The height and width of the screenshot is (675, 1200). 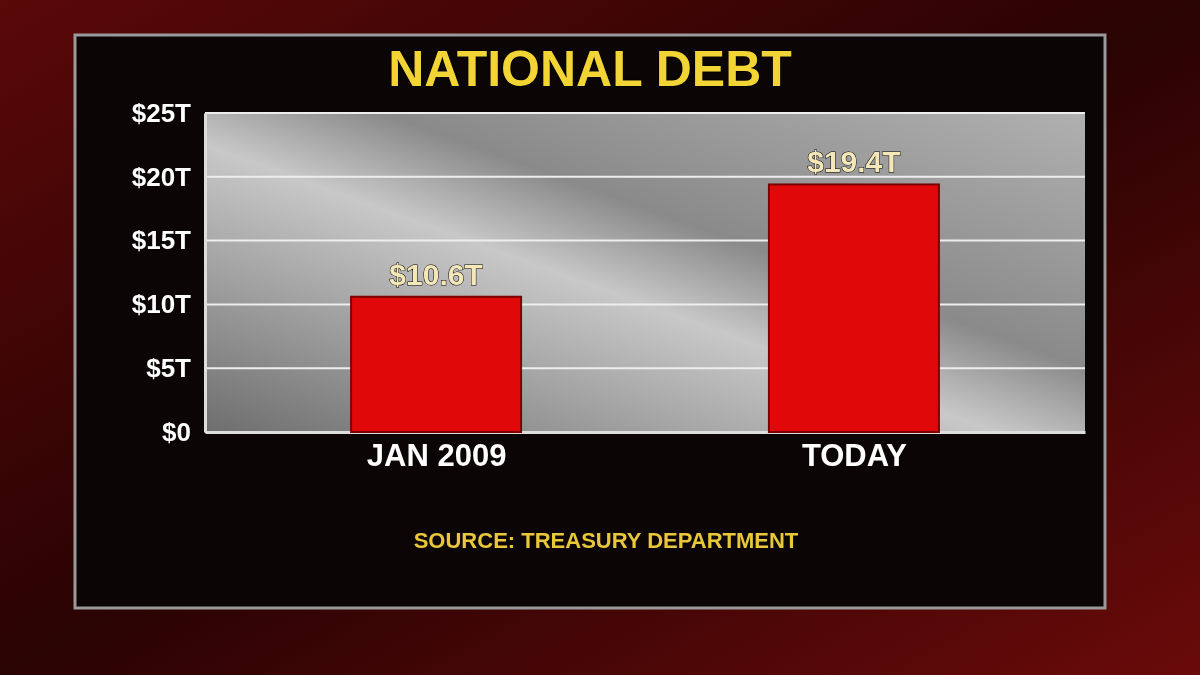 What do you see at coordinates (436, 456) in the screenshot?
I see `x-tick-label: JAN 2009` at bounding box center [436, 456].